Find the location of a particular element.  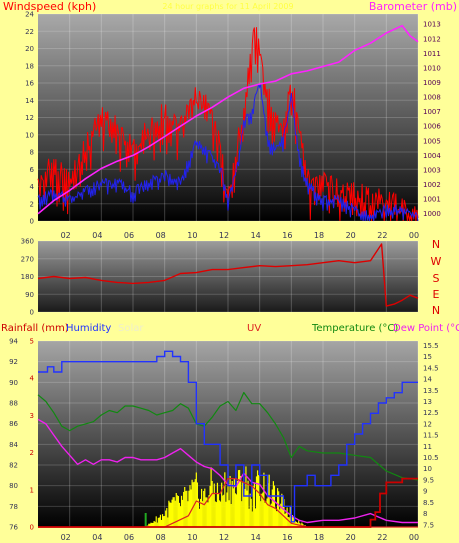

y-tick-label: 20 is located at coordinates (29, 49).